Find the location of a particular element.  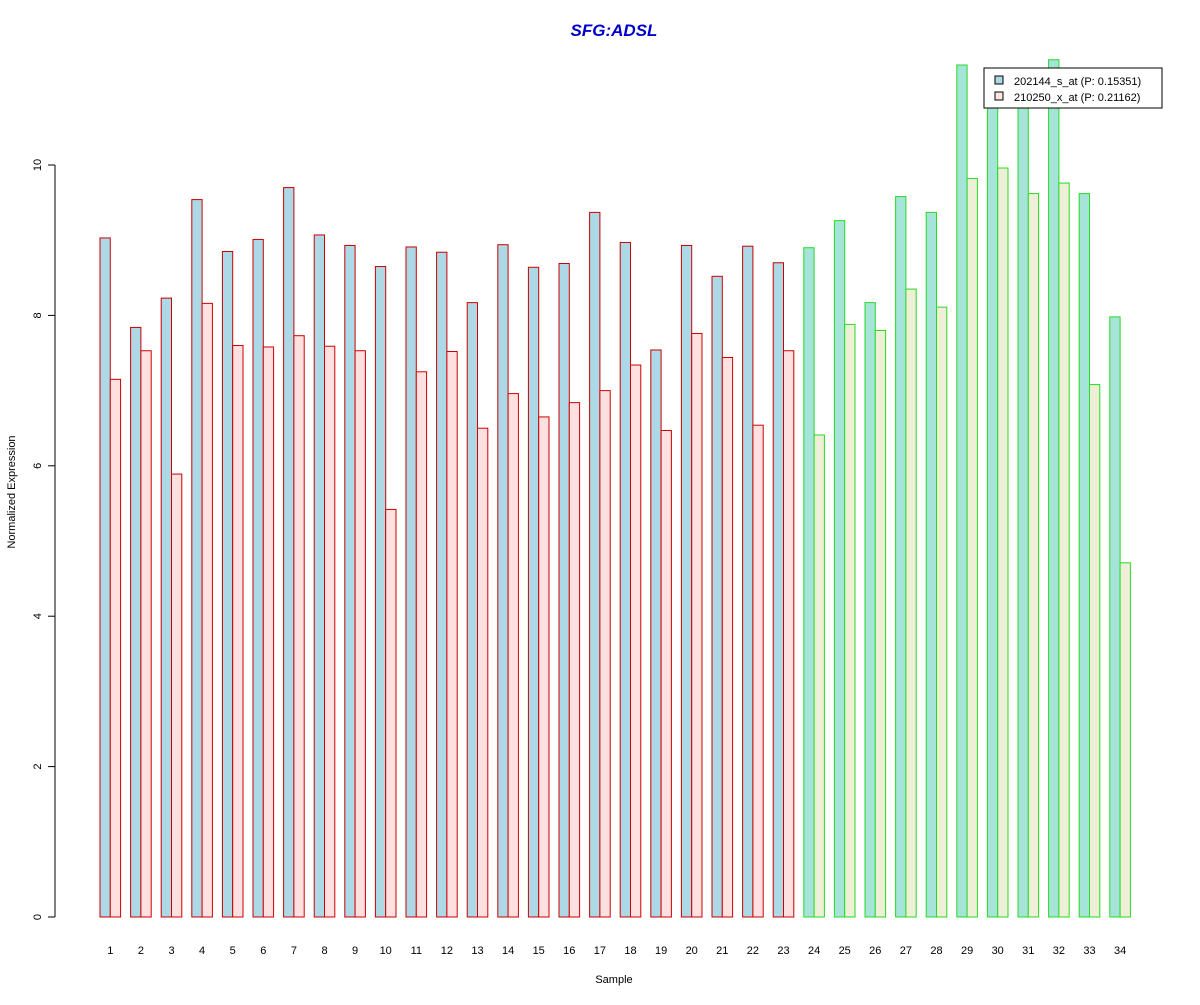

x-tick-label: 19 is located at coordinates (661, 951).